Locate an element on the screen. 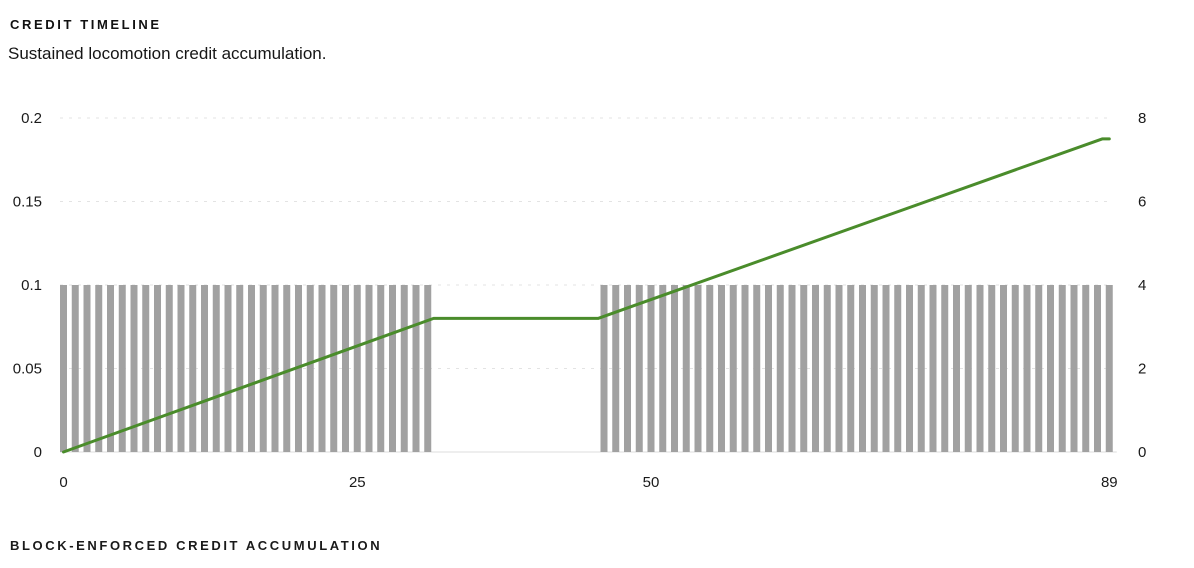  y-axis-right-labels: 0 2 4 6 8 is located at coordinates (1142, 285).